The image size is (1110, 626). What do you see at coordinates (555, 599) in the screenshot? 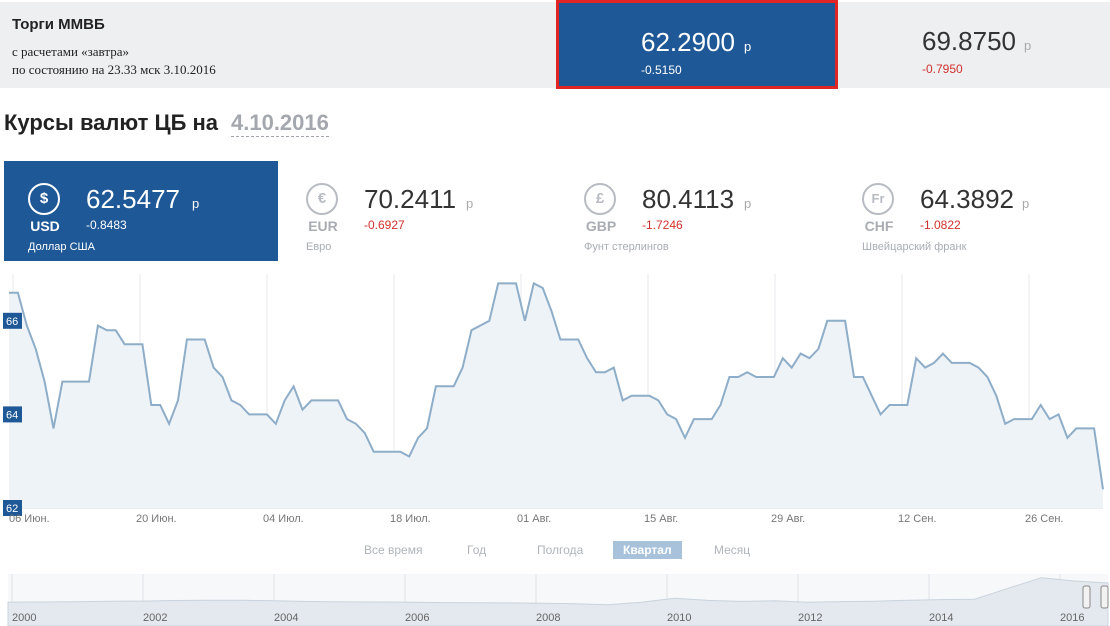
I see `chart-navigator: 2000 2002 2004 2006 2008 2010 2012 2014 2016` at bounding box center [555, 599].